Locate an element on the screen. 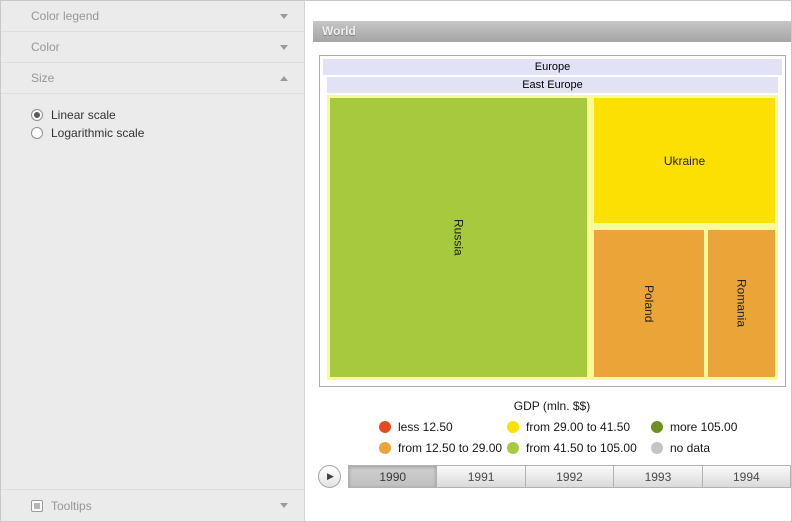 This screenshot has width=792, height=522. cell-label-romania: Romania is located at coordinates (741, 303).